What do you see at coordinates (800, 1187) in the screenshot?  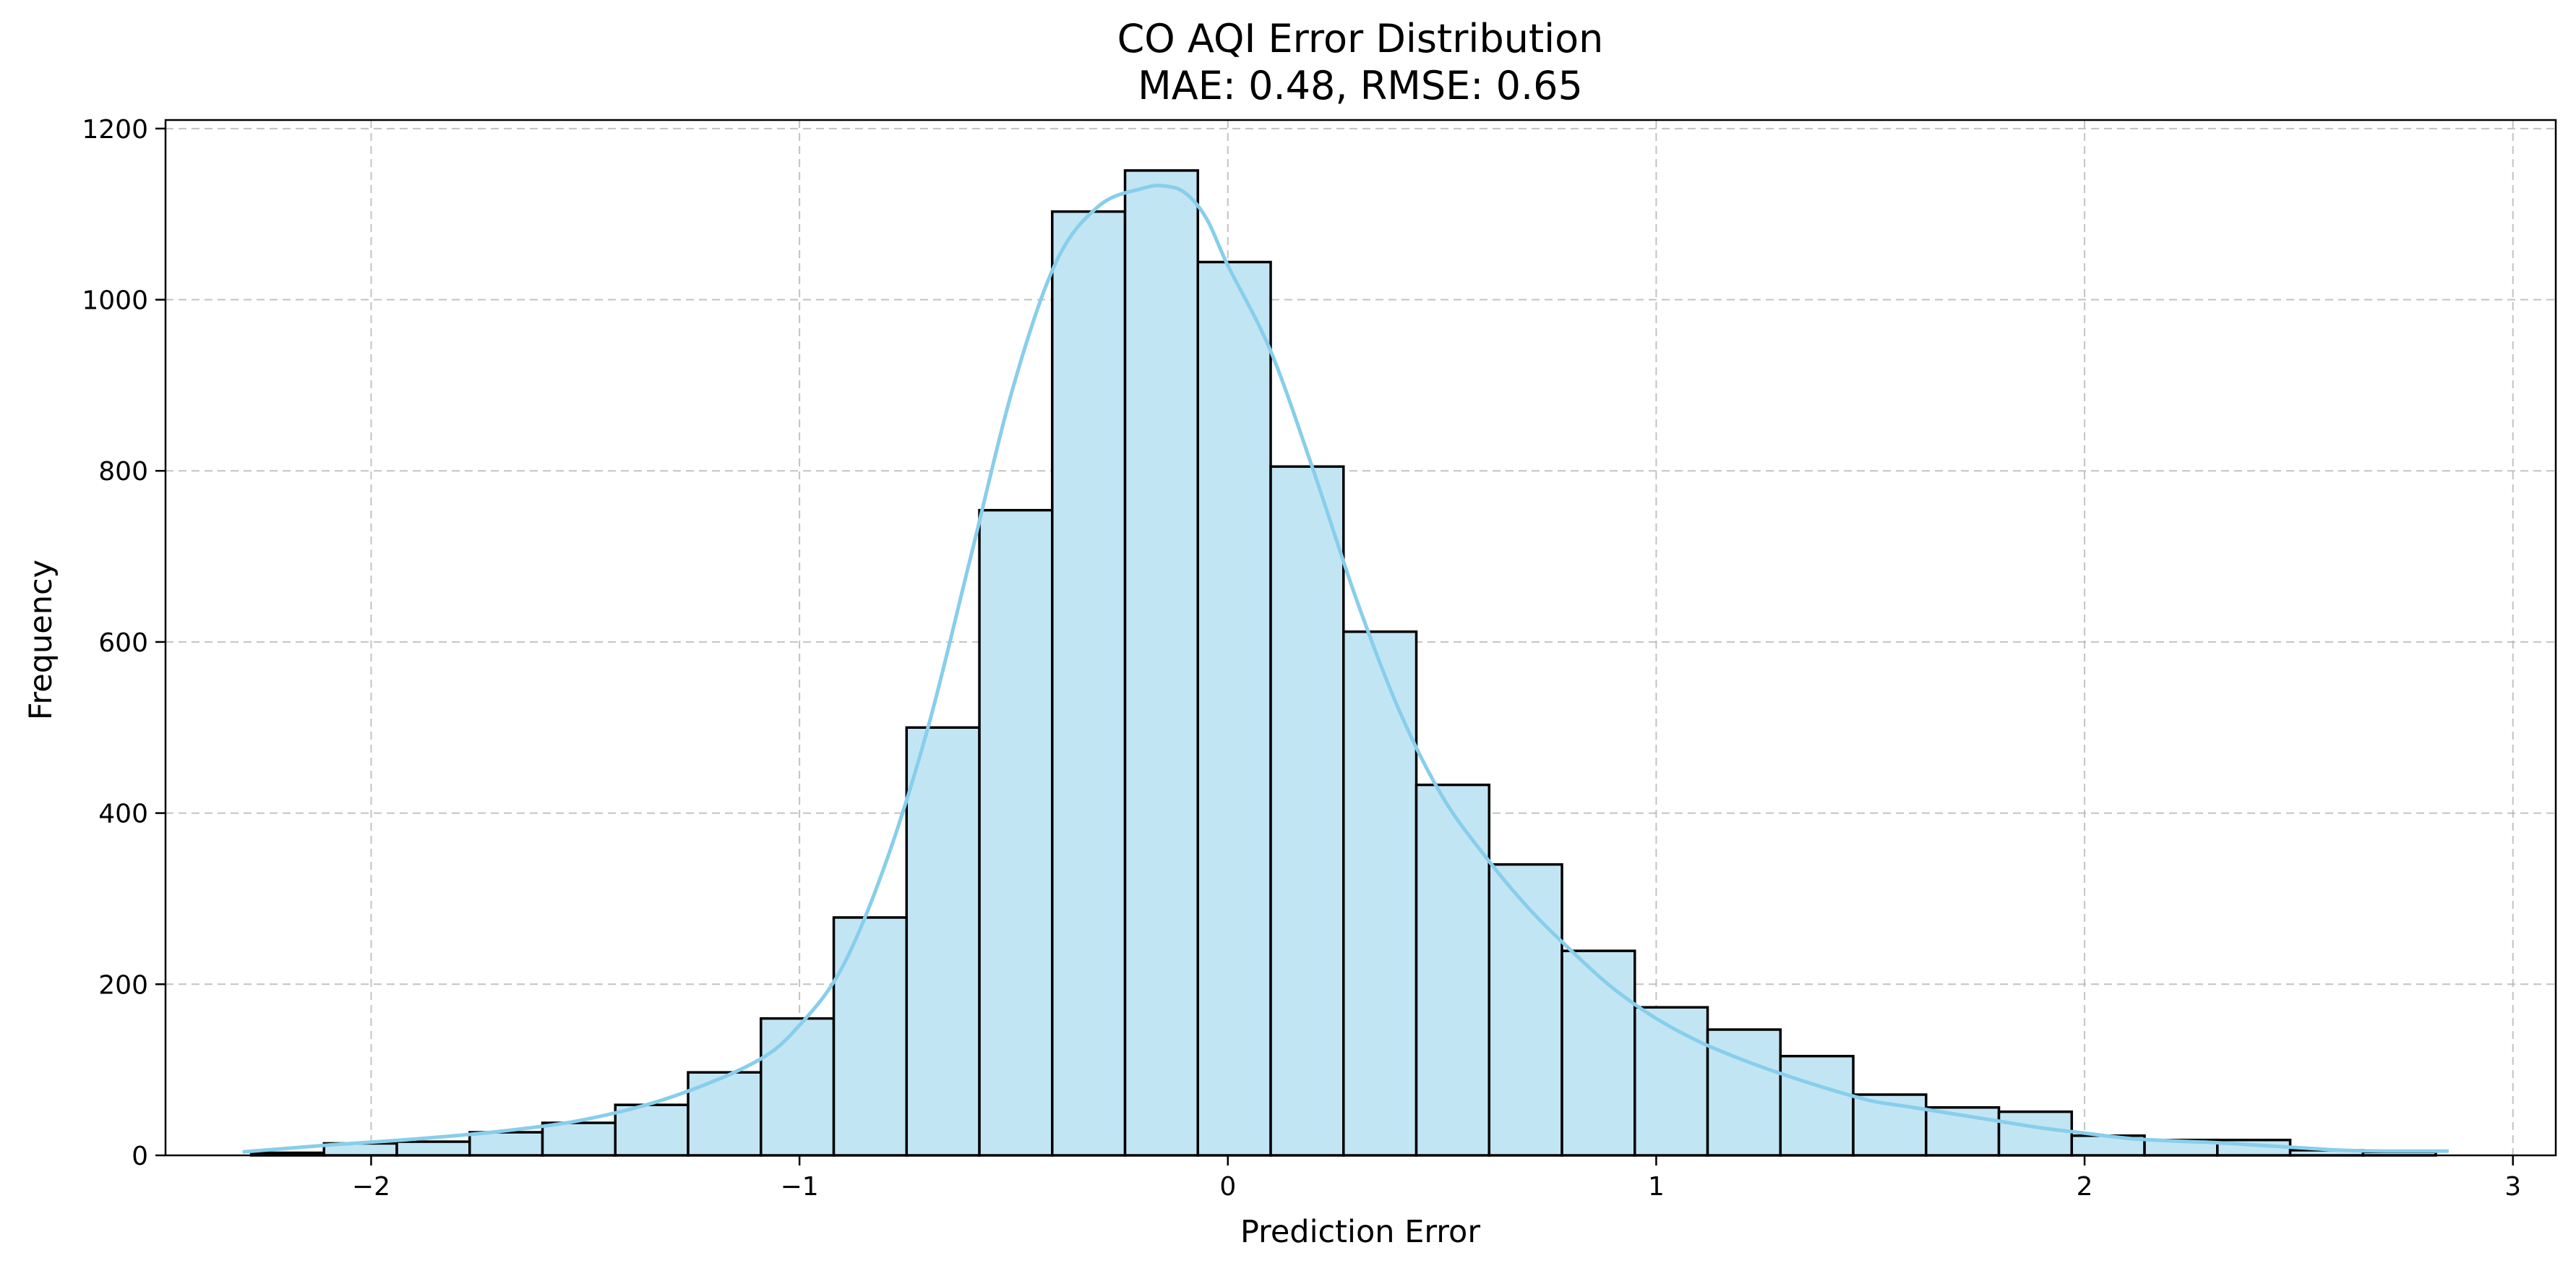 I see `x-tick-label: −1` at bounding box center [800, 1187].